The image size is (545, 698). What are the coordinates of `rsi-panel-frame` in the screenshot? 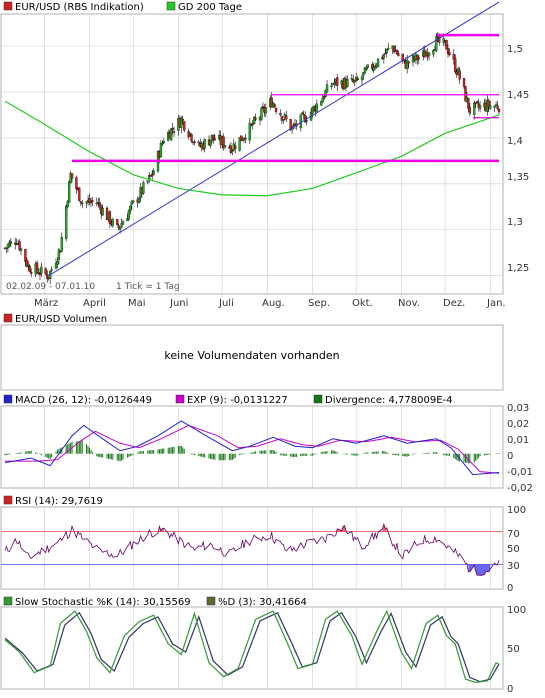 It's located at (252, 548).